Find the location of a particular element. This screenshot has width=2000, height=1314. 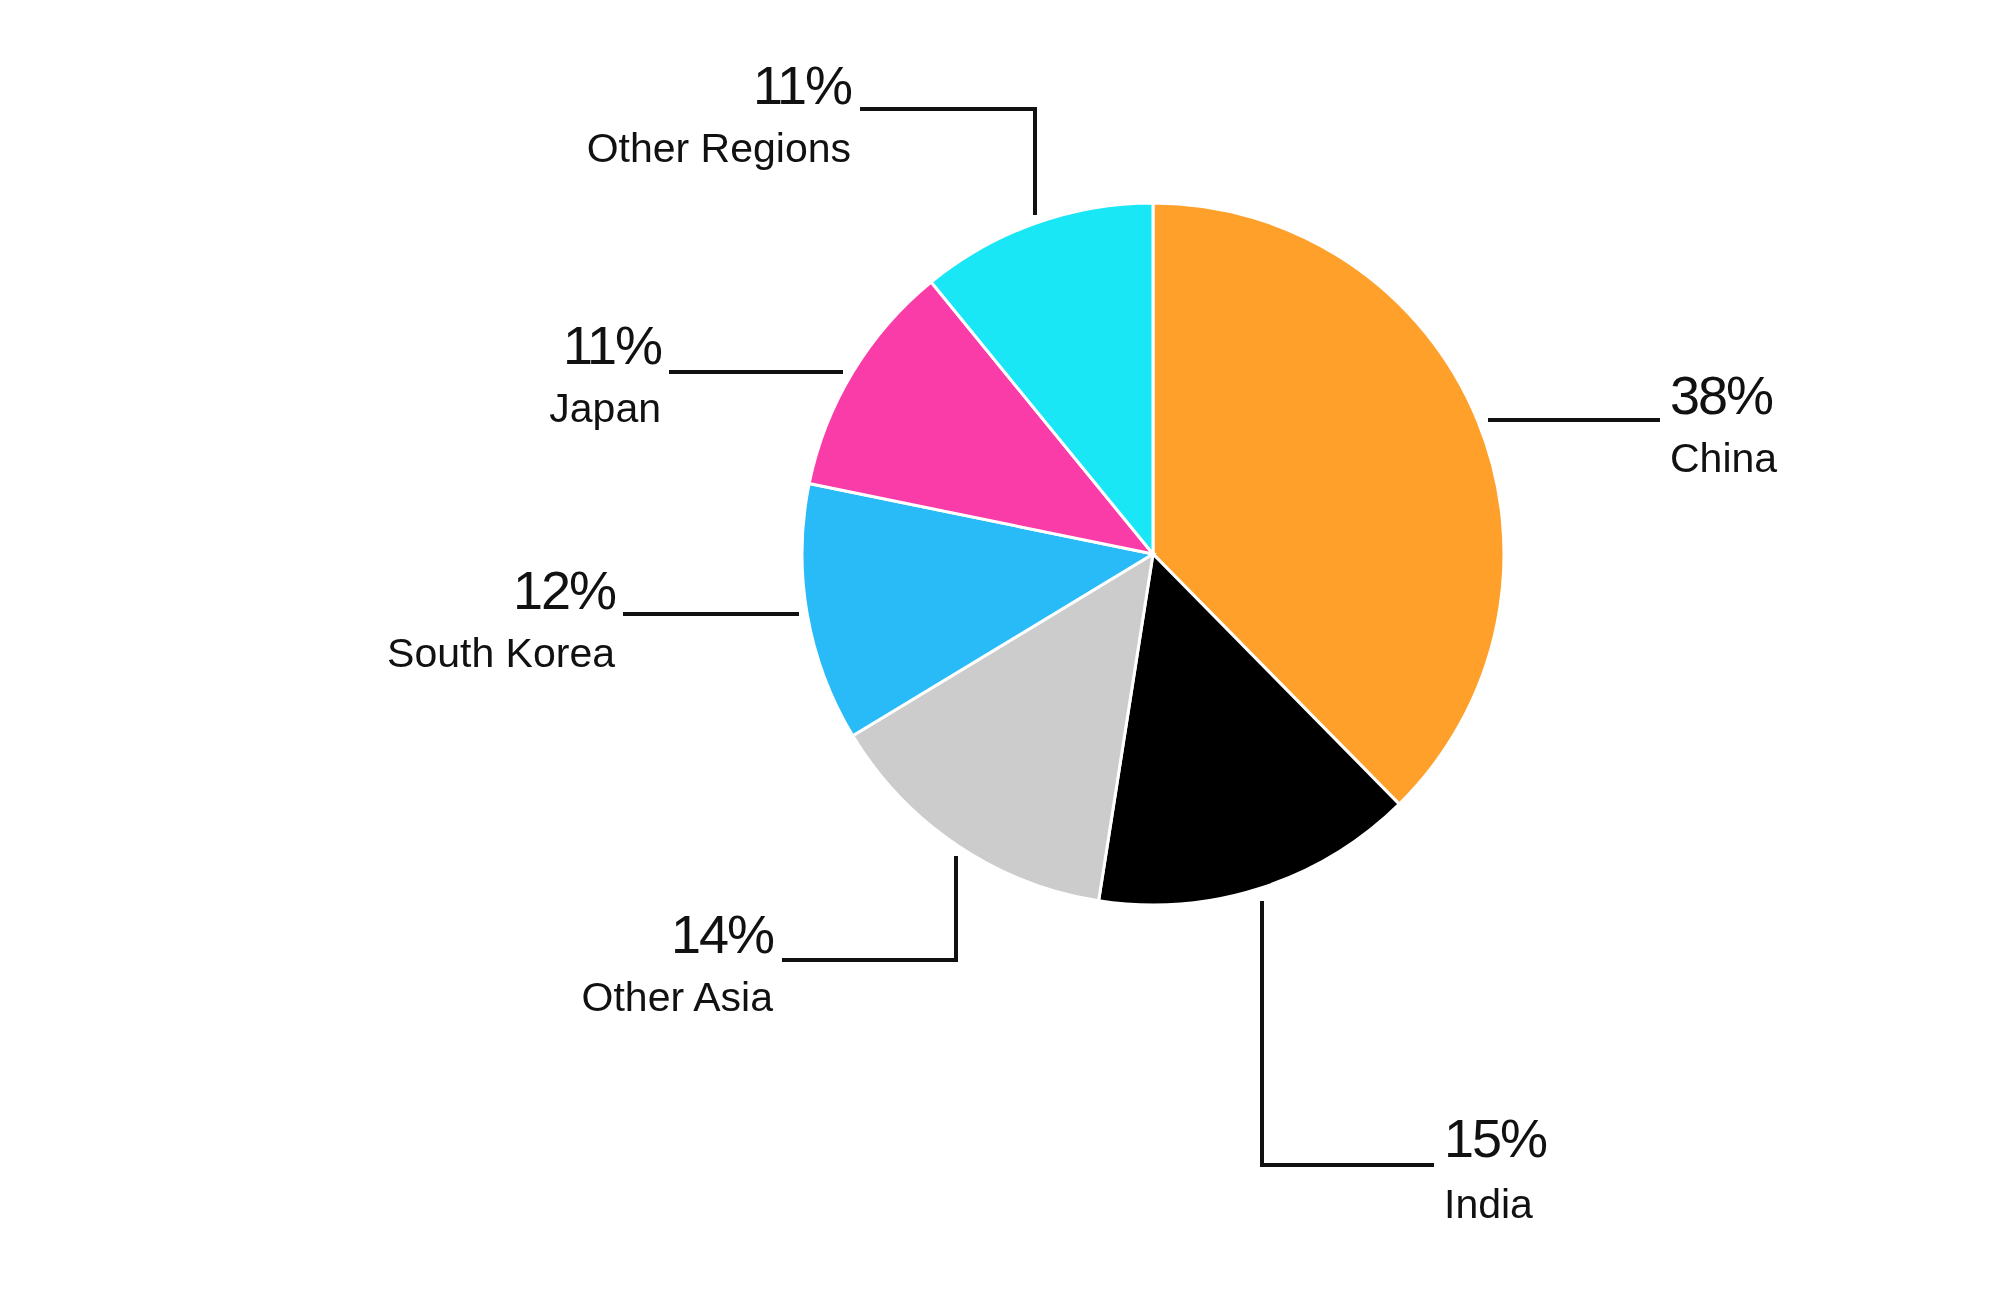

slice-label: Other Regions is located at coordinates (718, 147).